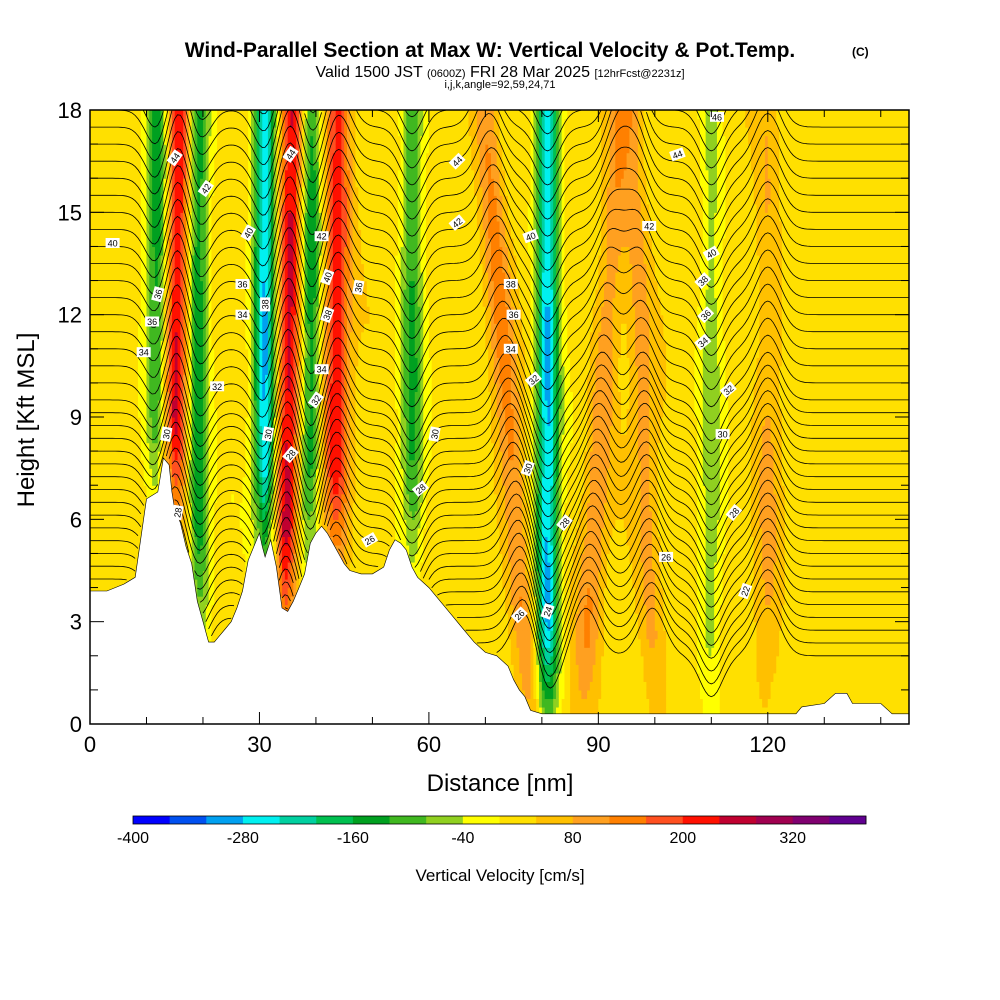 Image resolution: width=1000 pixels, height=1000 pixels. Describe the element at coordinates (446, 74) in the screenshot. I see `subtitle-utc: (0600Z)` at that location.